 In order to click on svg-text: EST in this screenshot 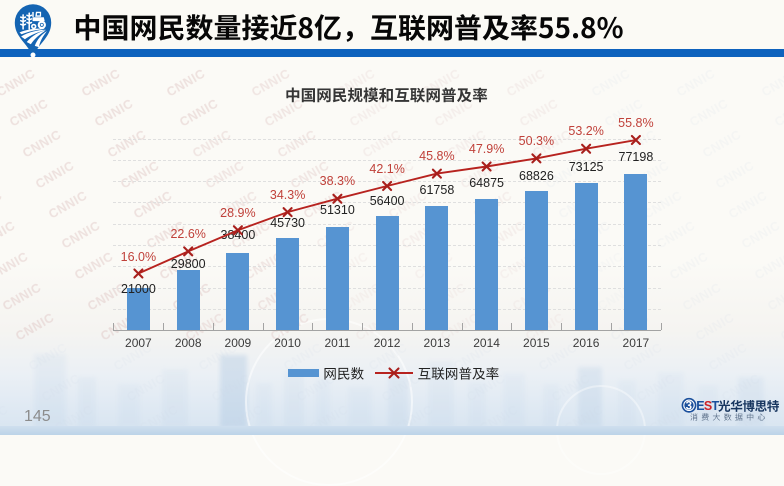, I will do `click(707, 406)`.